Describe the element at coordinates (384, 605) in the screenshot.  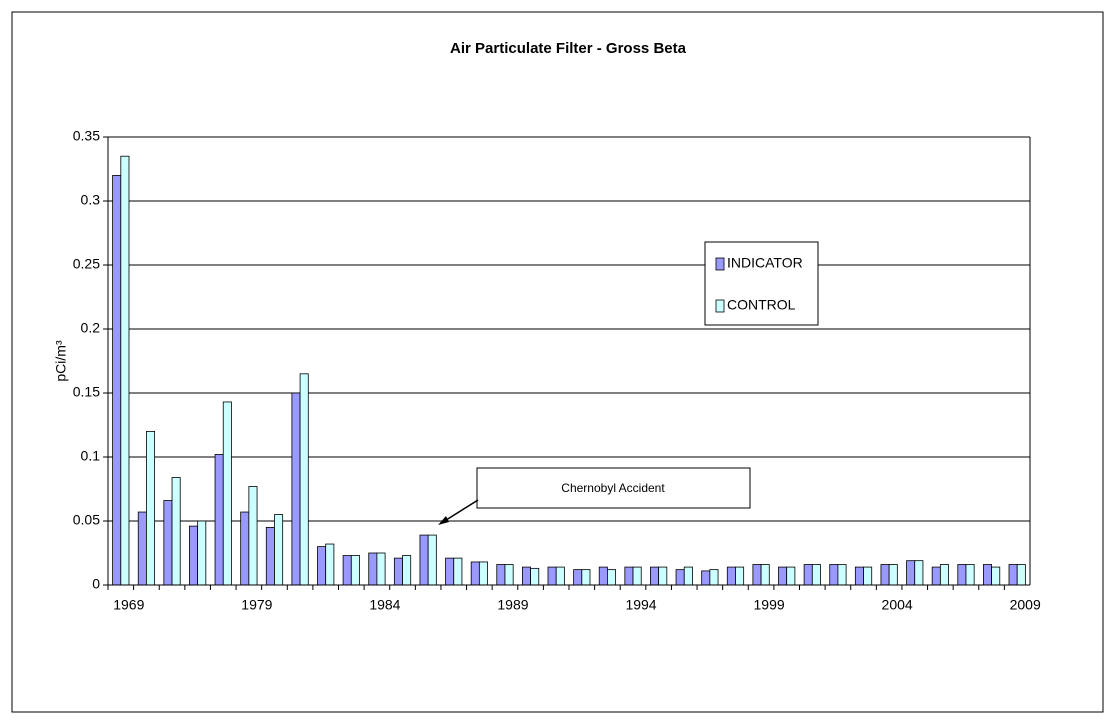
I see `x-tick-label: 1984` at that location.